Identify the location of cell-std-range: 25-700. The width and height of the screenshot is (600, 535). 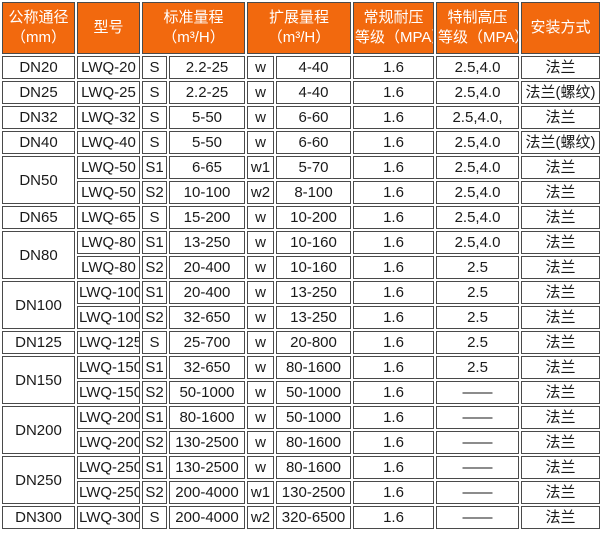
(207, 342).